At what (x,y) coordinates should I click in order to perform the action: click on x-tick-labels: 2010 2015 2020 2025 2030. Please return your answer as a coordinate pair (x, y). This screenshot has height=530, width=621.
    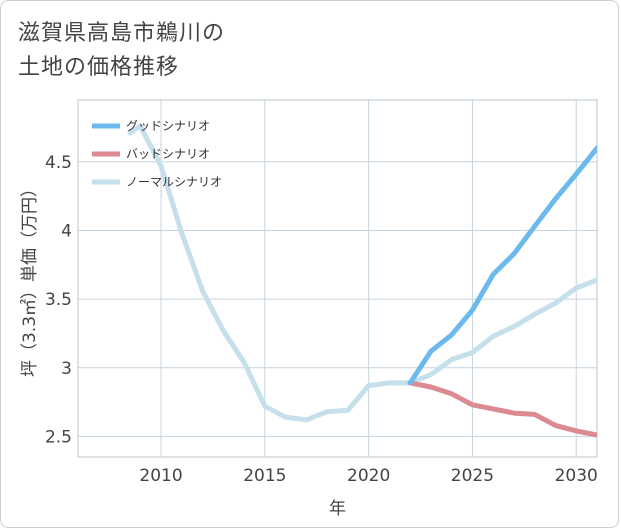
    Looking at the image, I should click on (368, 476).